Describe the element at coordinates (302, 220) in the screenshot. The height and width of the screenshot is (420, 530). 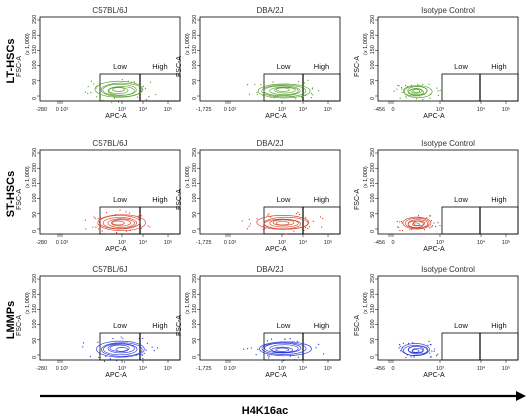
I see `gate-box` at that location.